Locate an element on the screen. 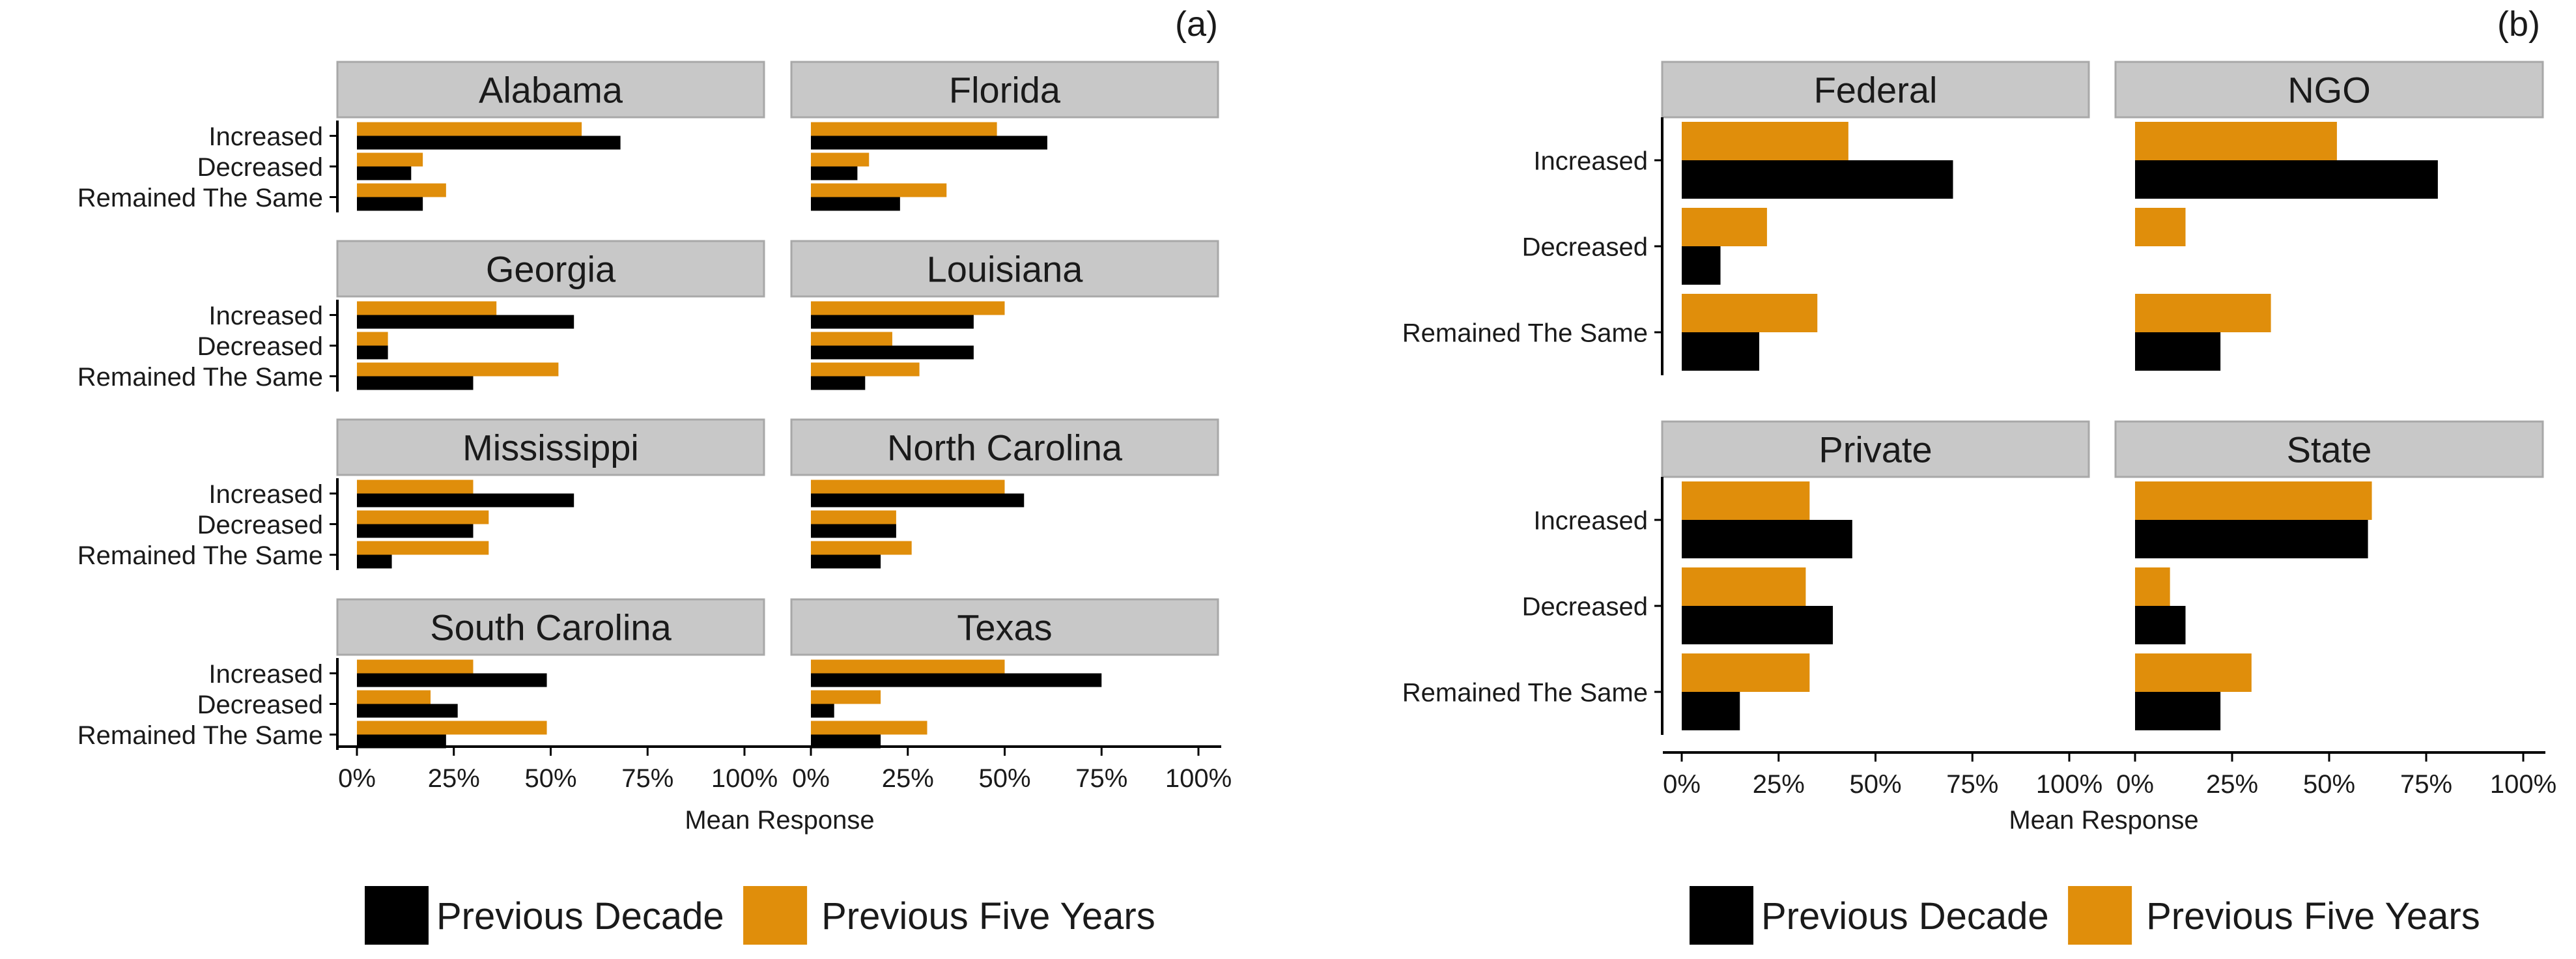  facet-title: Private is located at coordinates (1875, 449).